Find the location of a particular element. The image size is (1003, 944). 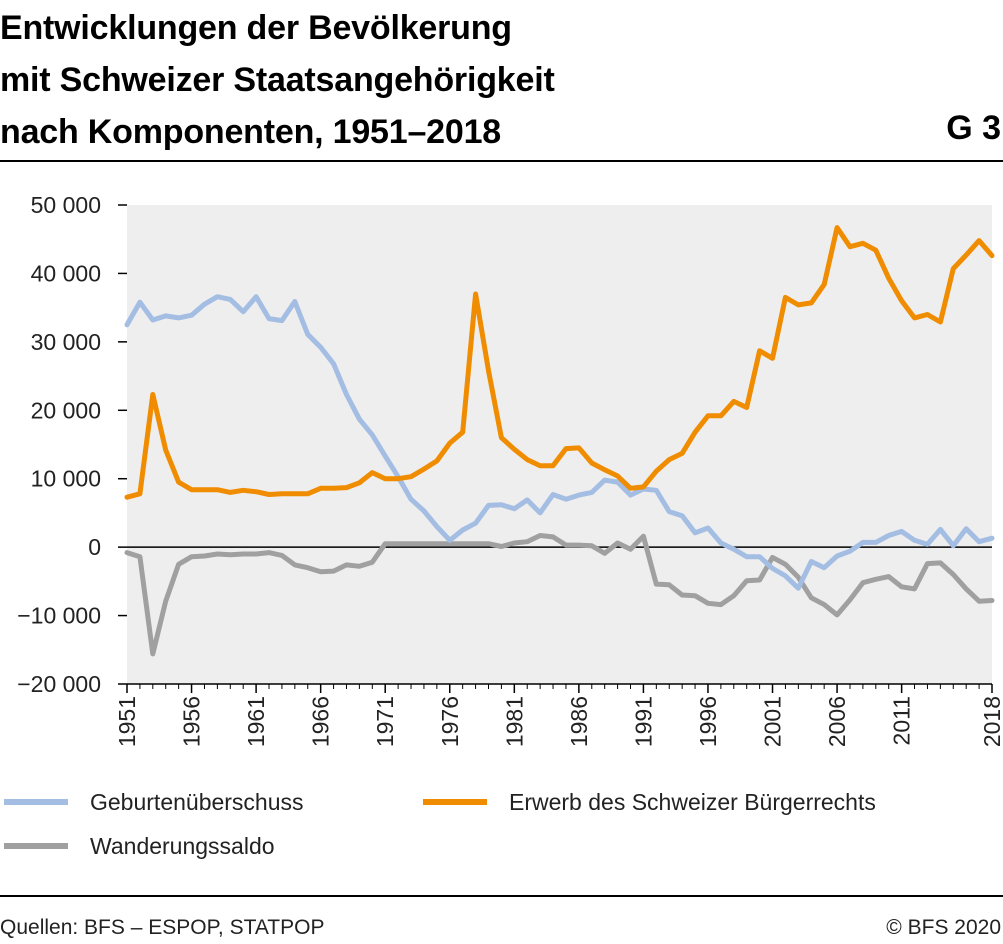

y-tick-label: 50 000 is located at coordinates (66, 205).